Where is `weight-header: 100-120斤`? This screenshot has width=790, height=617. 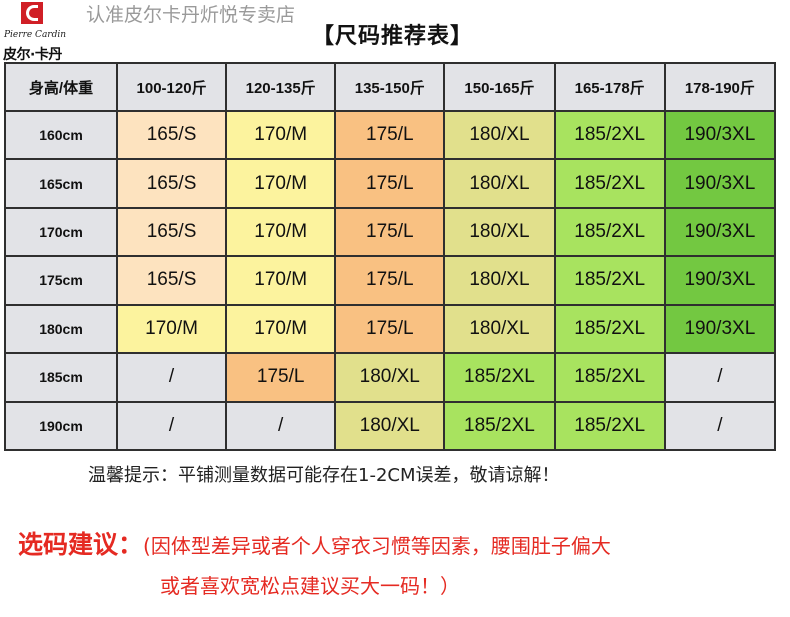
weight-header: 100-120斤 is located at coordinates (171, 87).